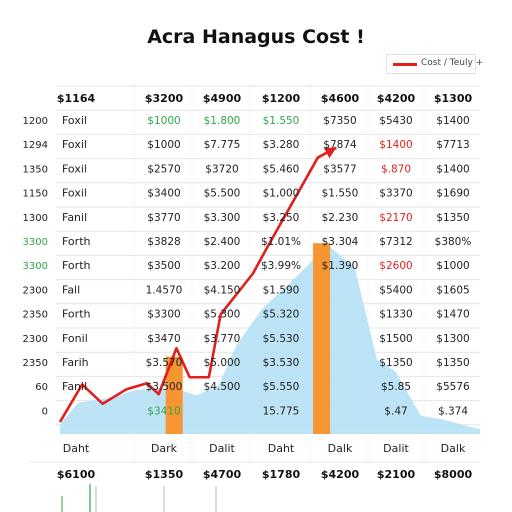 Image resolution: width=512 pixels, height=512 pixels. I want to click on footer-cell: $4200, so click(340, 474).